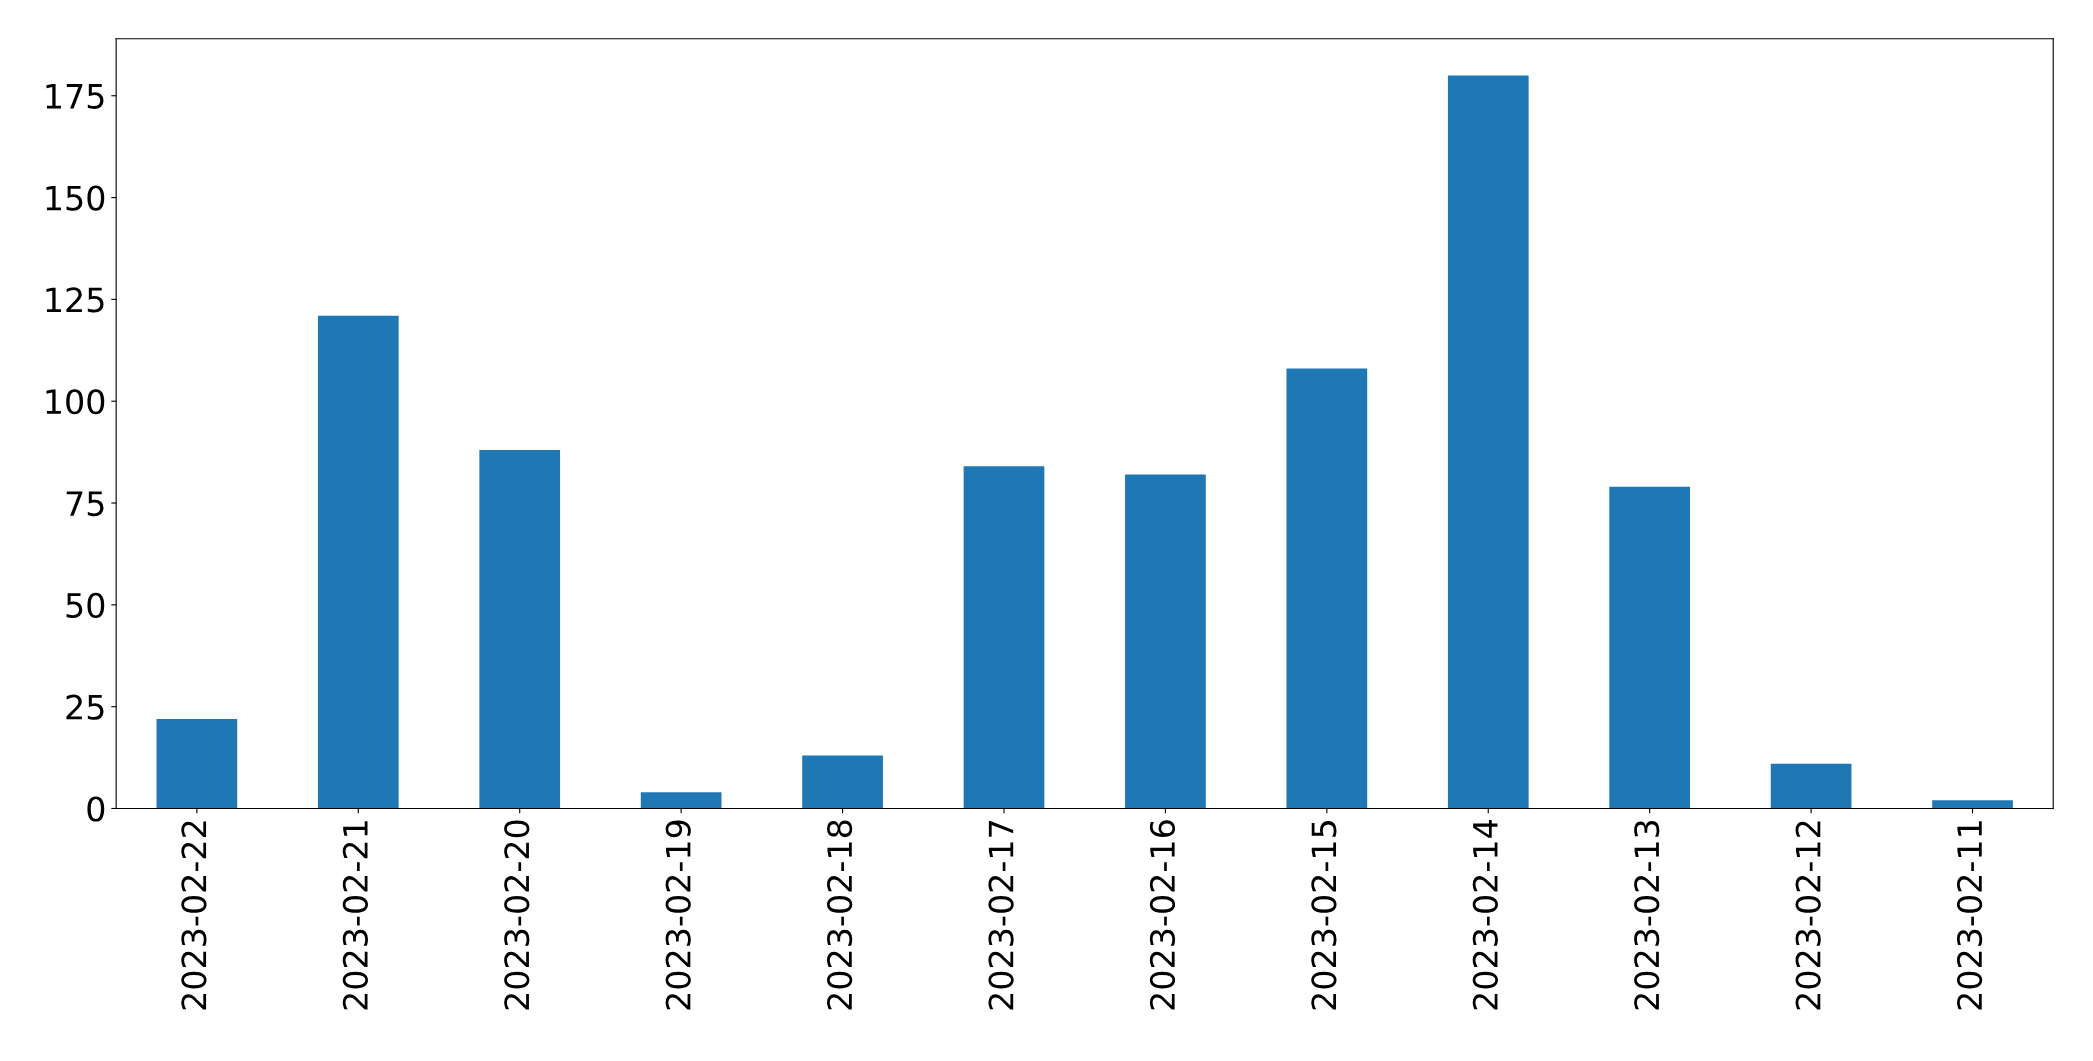 This screenshot has width=2093, height=1061. Describe the element at coordinates (840, 915) in the screenshot. I see `x-tick-label: 2023-02-18` at that location.